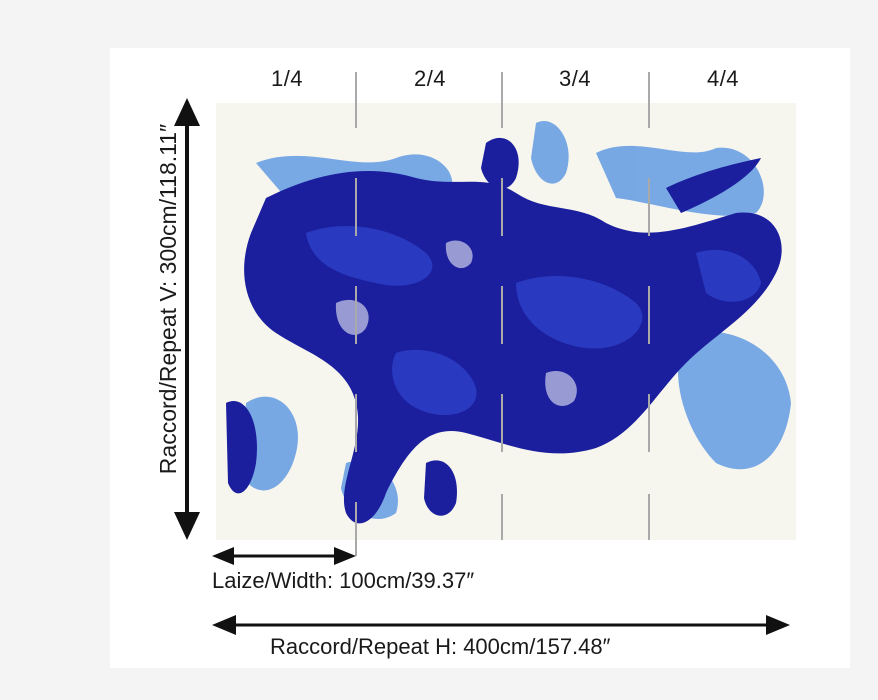 Image resolution: width=878 pixels, height=700 pixels. What do you see at coordinates (287, 78) in the screenshot?
I see `panel-label-1: 1/4` at bounding box center [287, 78].